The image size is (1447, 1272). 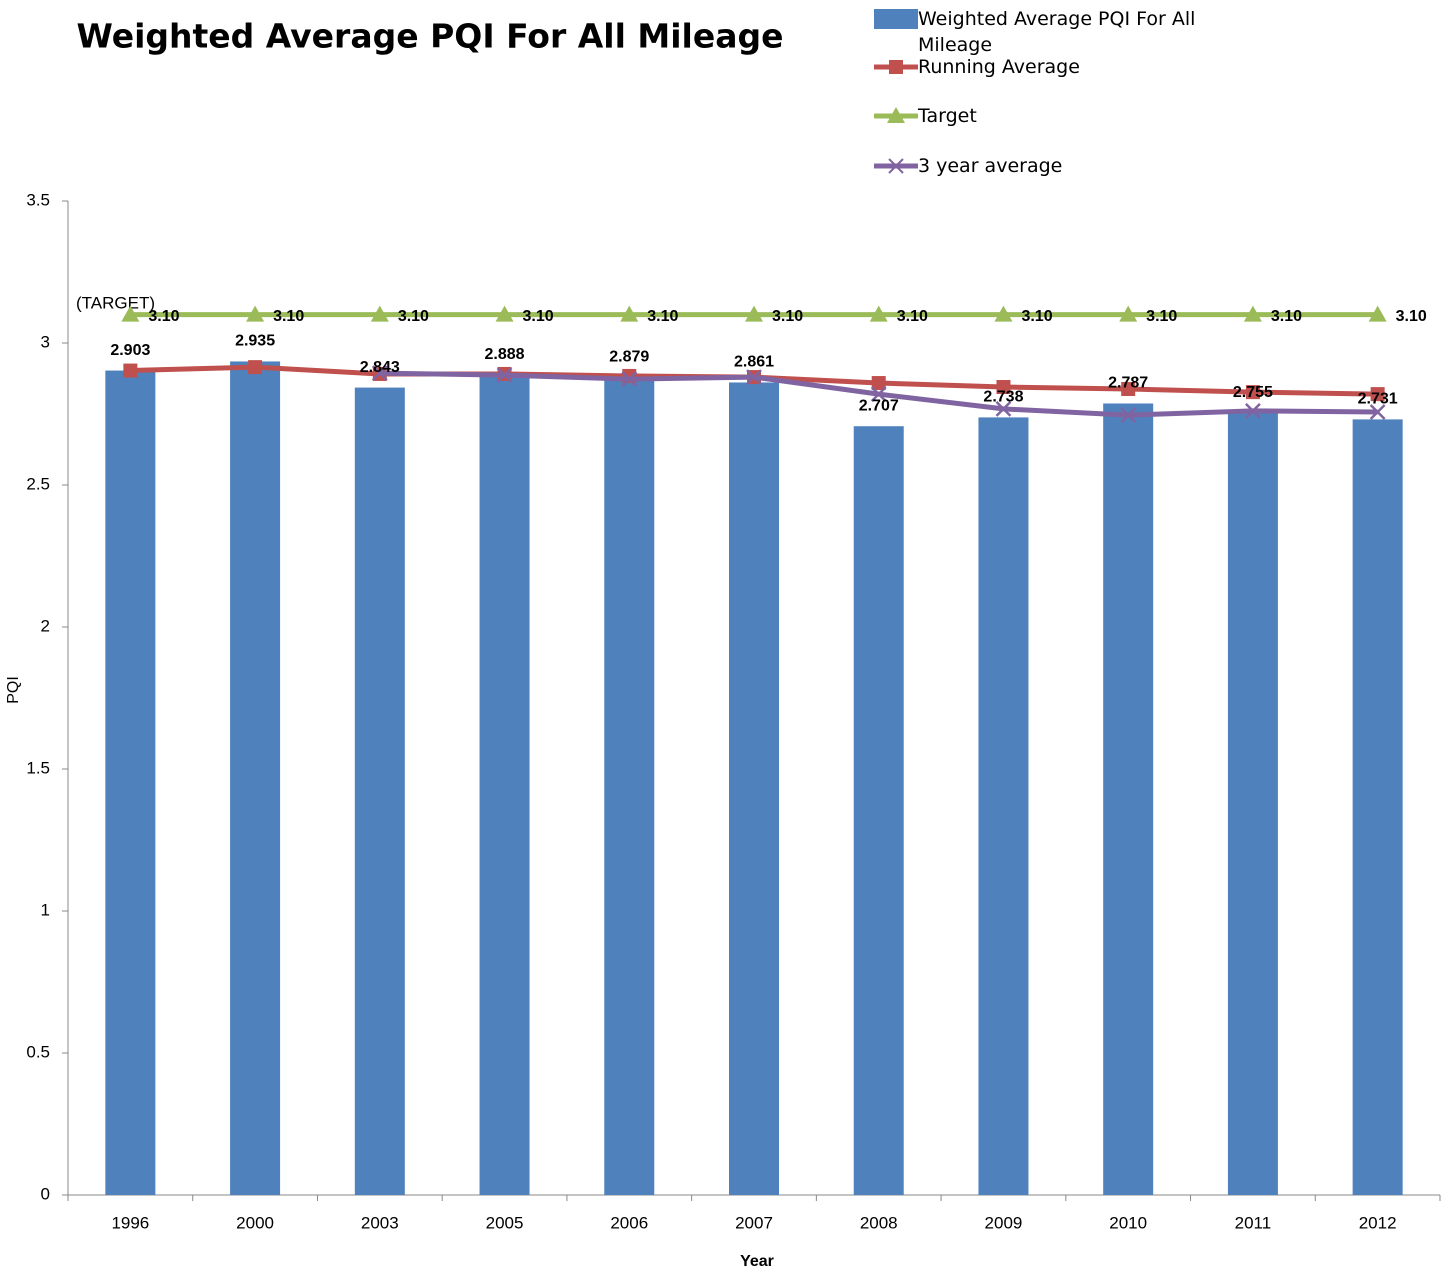 What do you see at coordinates (38, 767) in the screenshot?
I see `y-tick-label: 1.5` at bounding box center [38, 767].